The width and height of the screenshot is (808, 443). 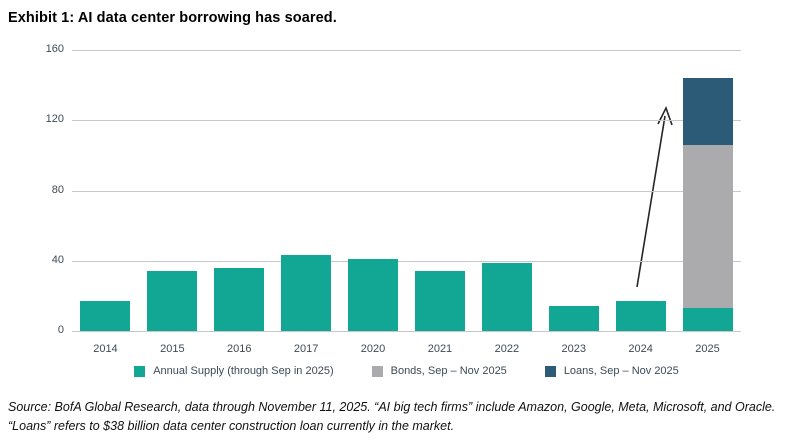 I want to click on legend-item-1: Bonds, Sep – Nov 2025, so click(x=439, y=371).